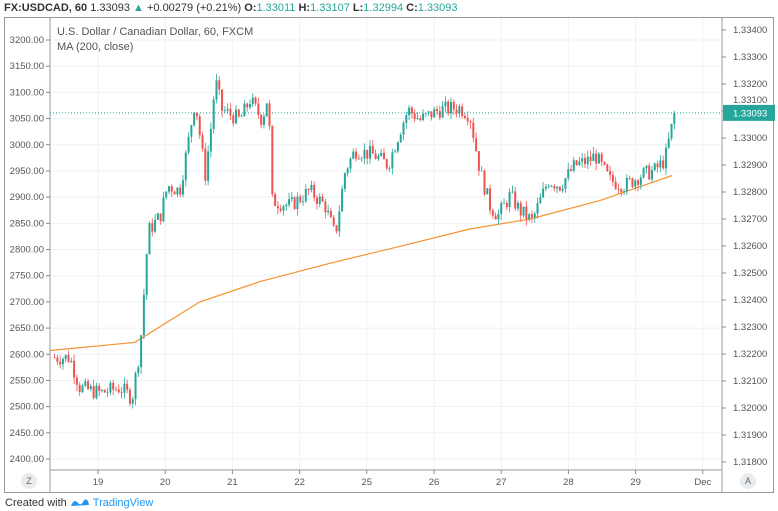 The width and height of the screenshot is (778, 511). Describe the element at coordinates (27, 433) in the screenshot. I see `left-tick-label: 2450.00` at that location.